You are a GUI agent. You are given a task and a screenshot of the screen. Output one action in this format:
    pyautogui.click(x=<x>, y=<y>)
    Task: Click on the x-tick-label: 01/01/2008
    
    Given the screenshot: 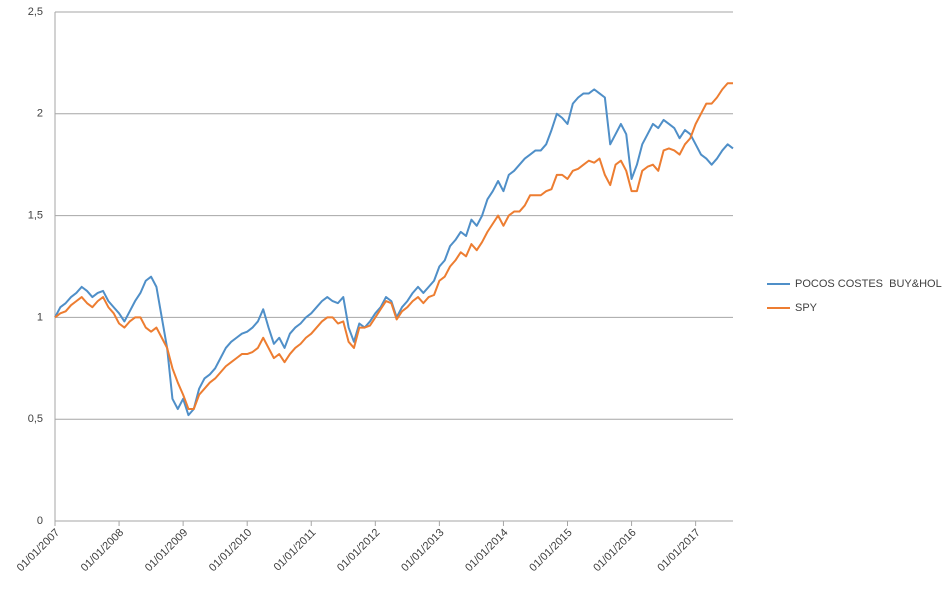 What is the action you would take?
    pyautogui.click(x=102, y=550)
    